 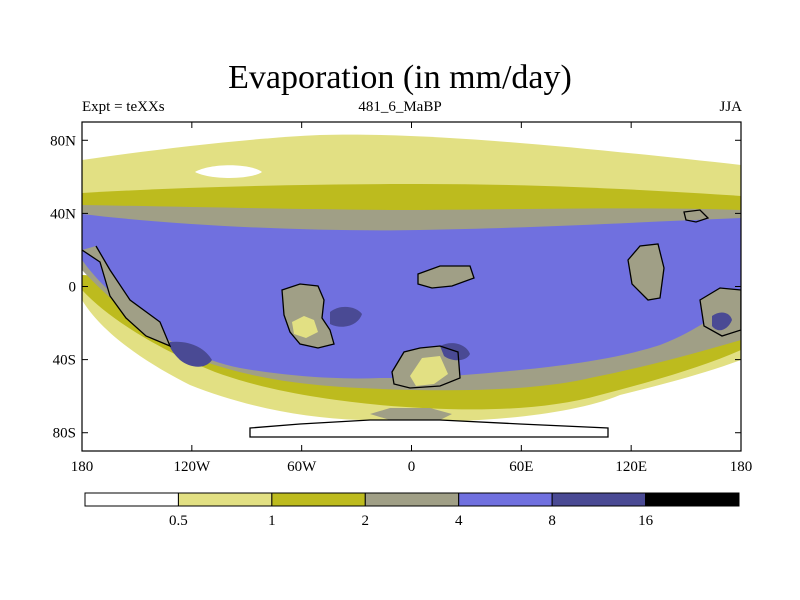 I want to click on coast-east, so click(x=646, y=272).